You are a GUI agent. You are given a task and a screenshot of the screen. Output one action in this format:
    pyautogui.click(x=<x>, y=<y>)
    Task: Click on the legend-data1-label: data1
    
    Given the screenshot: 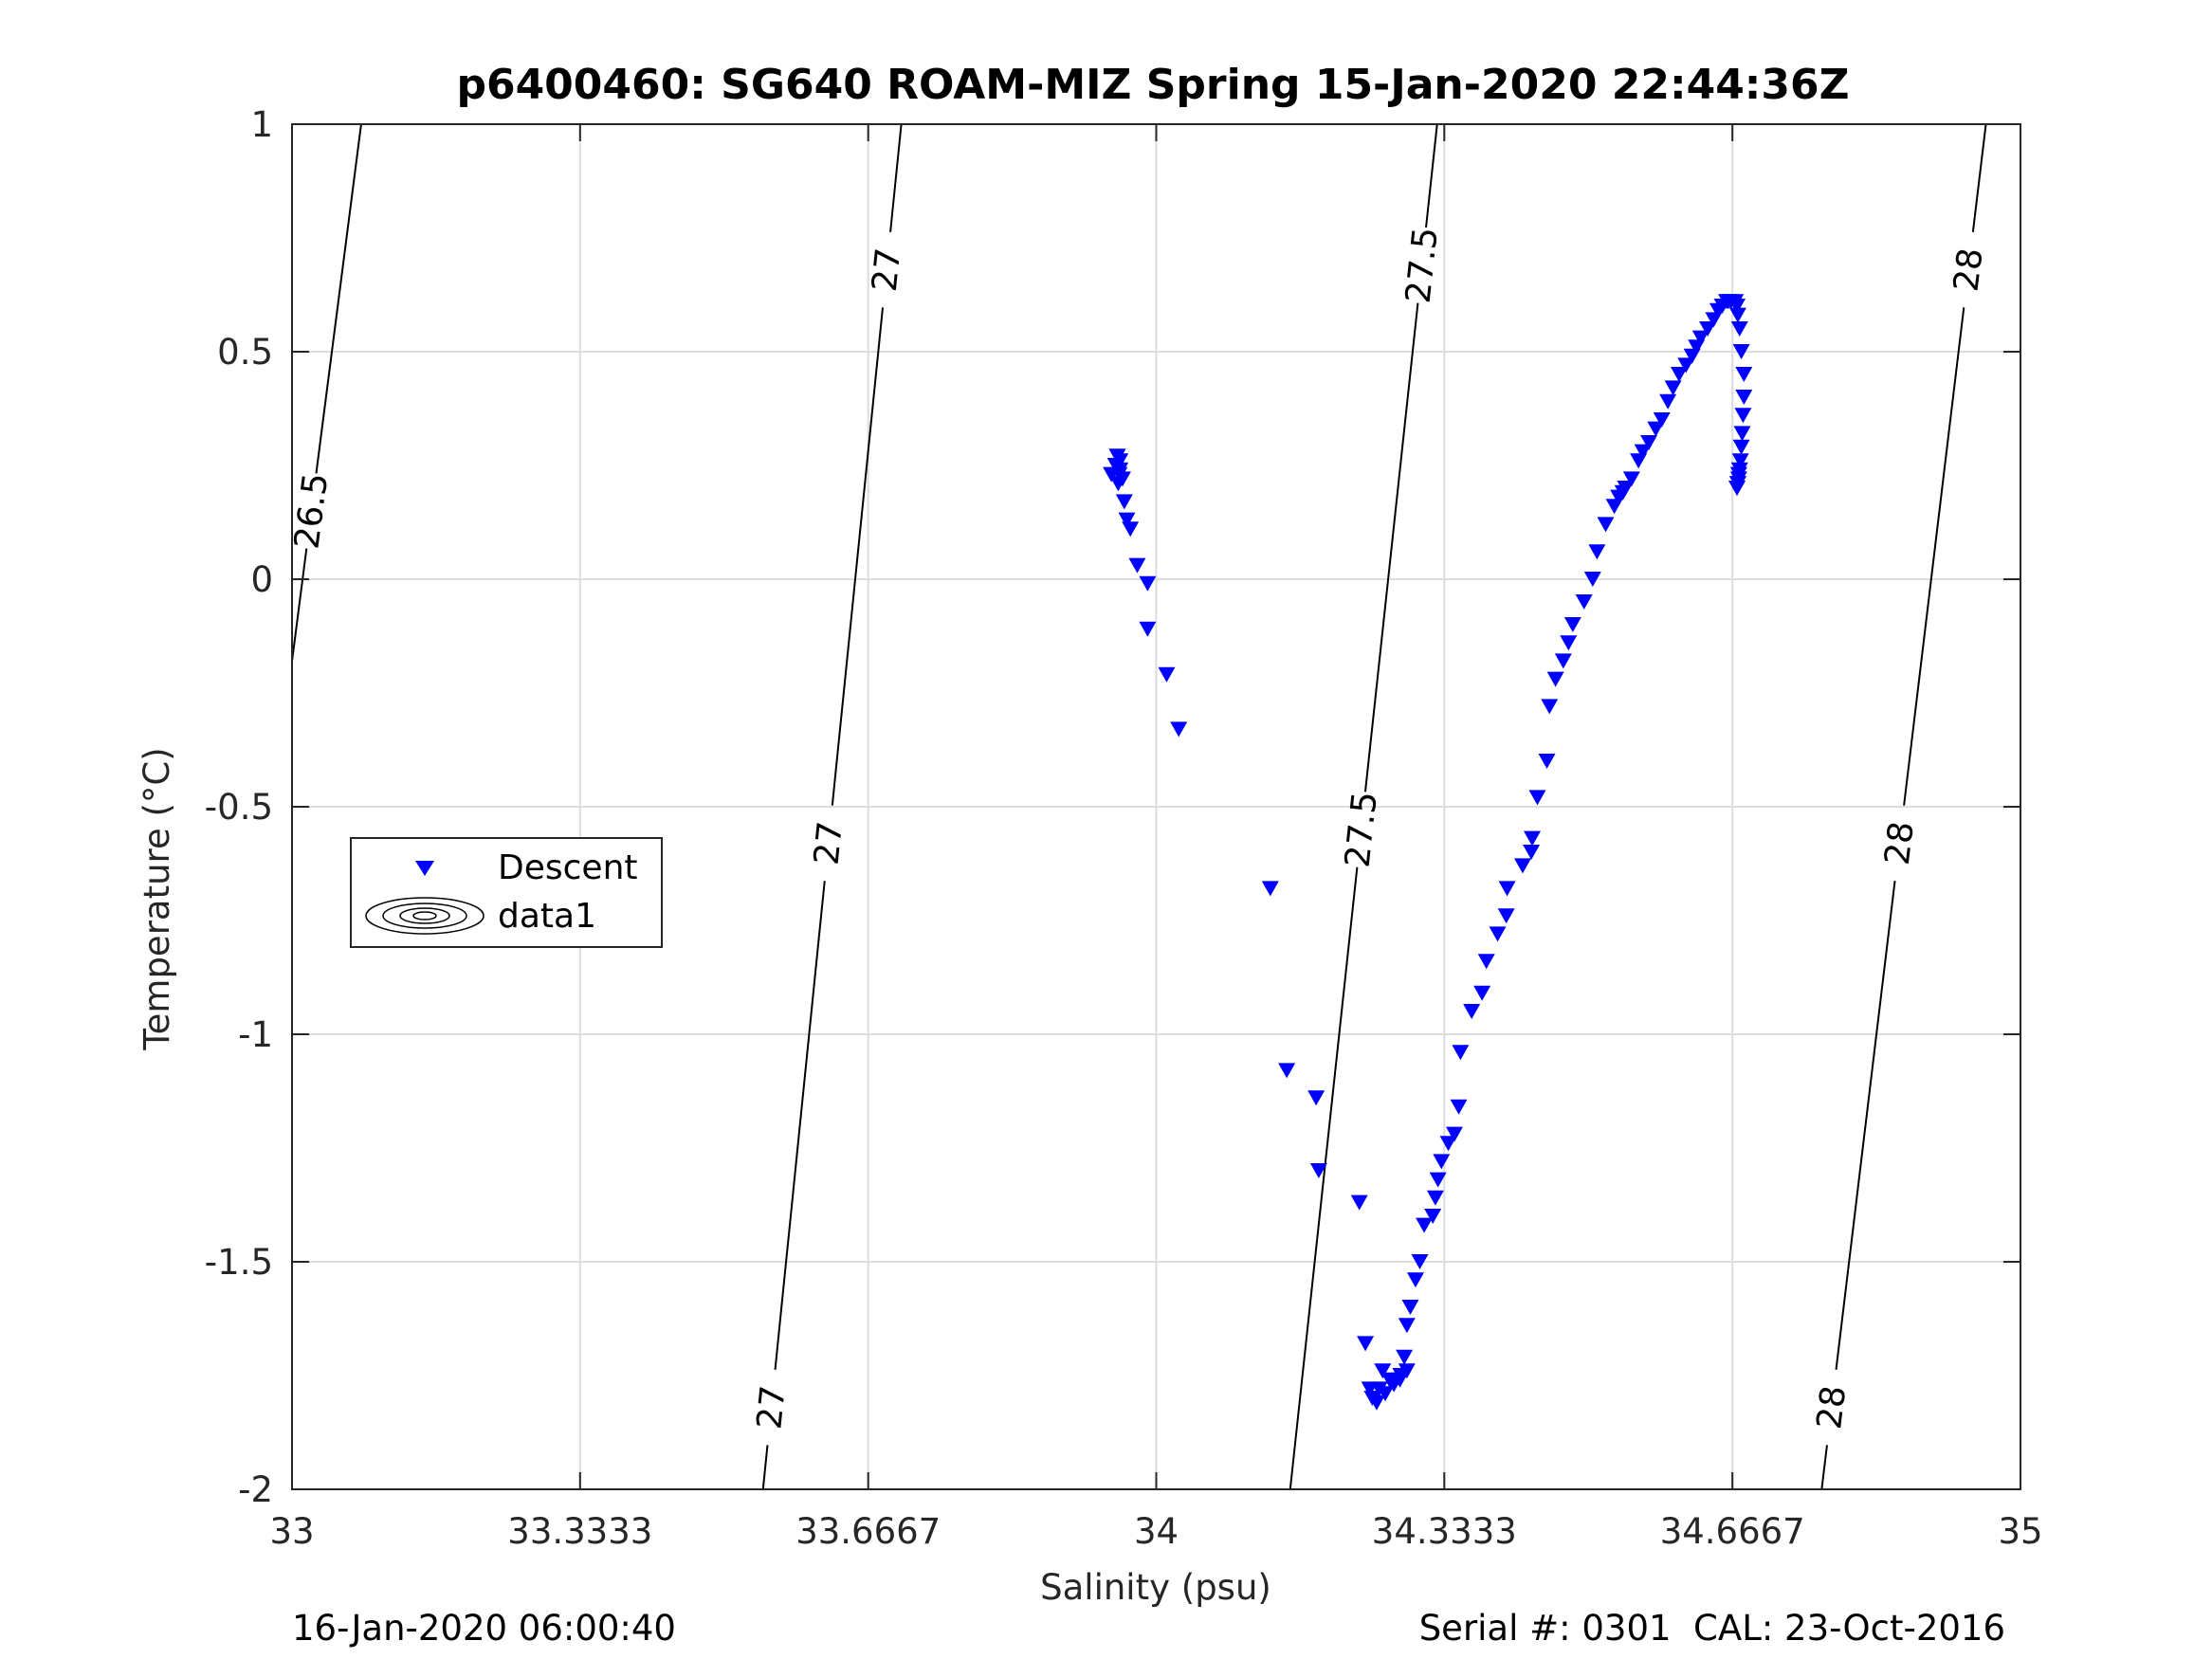 What is the action you would take?
    pyautogui.click(x=547, y=916)
    